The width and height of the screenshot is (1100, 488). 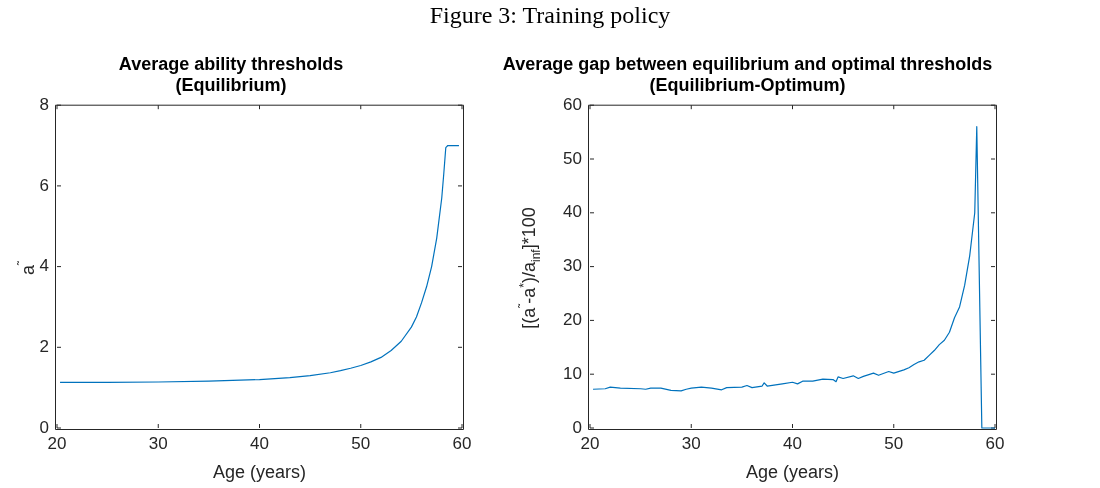 I want to click on y-tick-label: 40, so click(x=572, y=212).